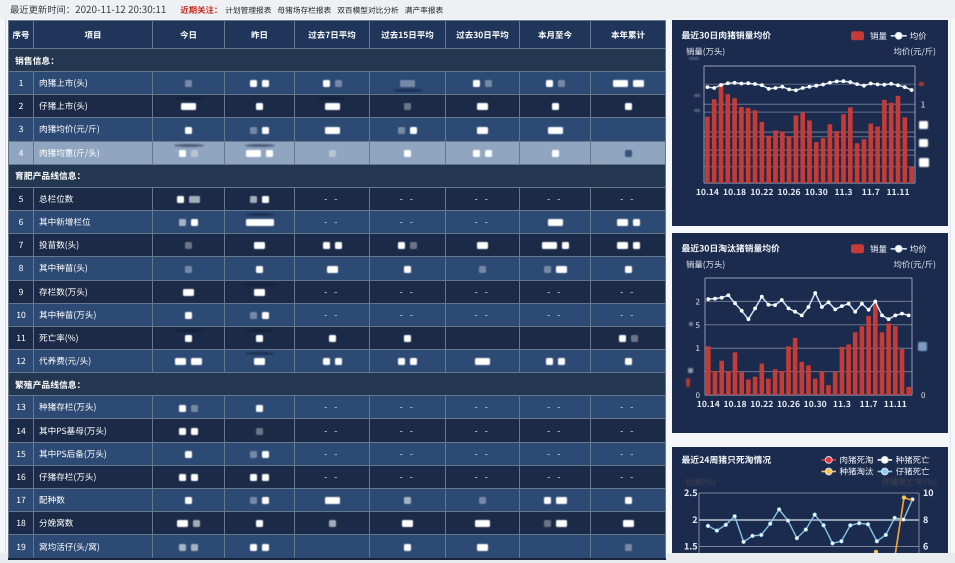 The width and height of the screenshot is (955, 563). I want to click on svg-text: 仔猪死亡率(%), so click(909, 482).